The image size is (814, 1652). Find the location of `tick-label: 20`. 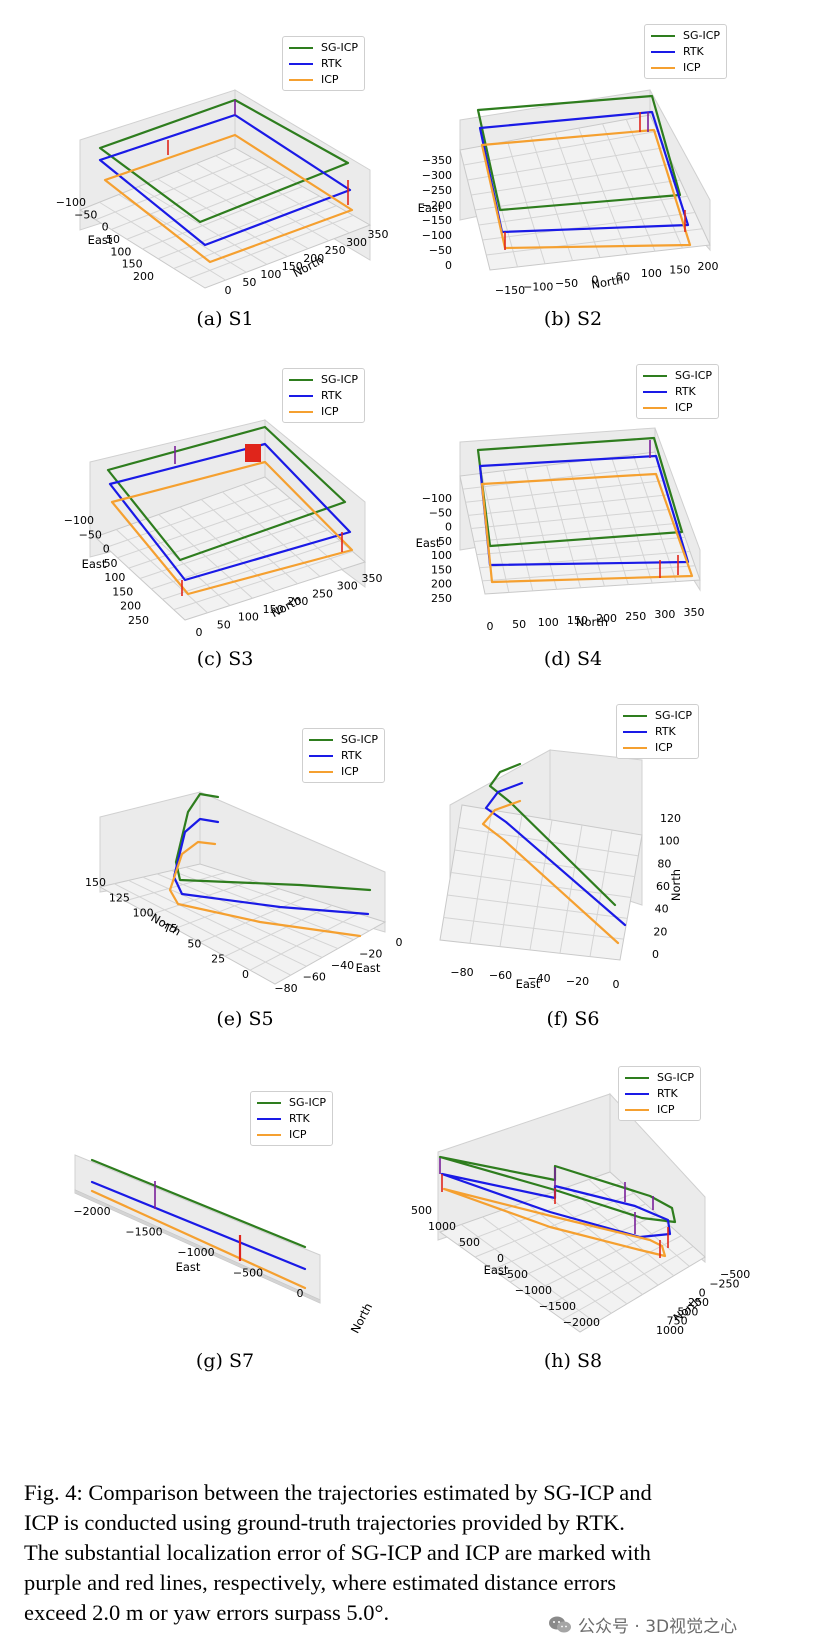

tick-label: 20 is located at coordinates (660, 931).